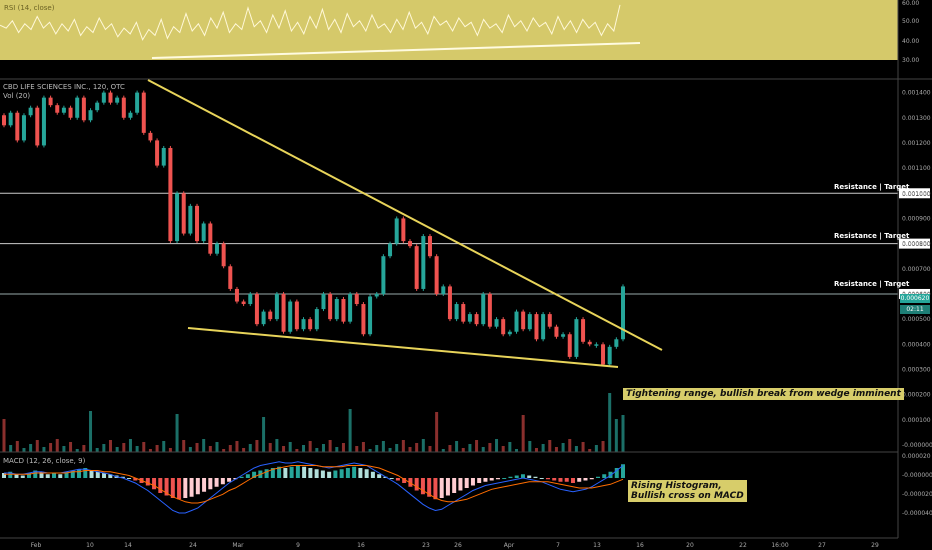  What do you see at coordinates (916, 269) in the screenshot?
I see `price-tick-label: 0.000700` at bounding box center [916, 269].